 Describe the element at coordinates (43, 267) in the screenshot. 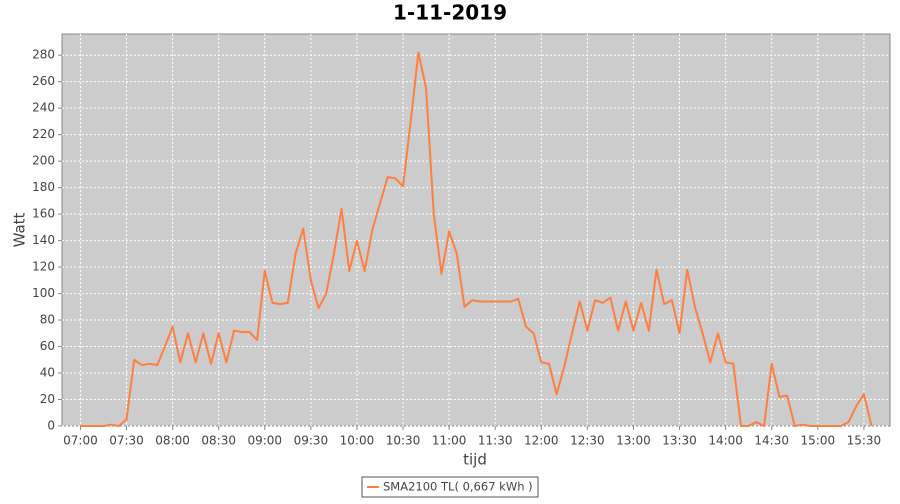

I see `y-tick-label: 120` at that location.